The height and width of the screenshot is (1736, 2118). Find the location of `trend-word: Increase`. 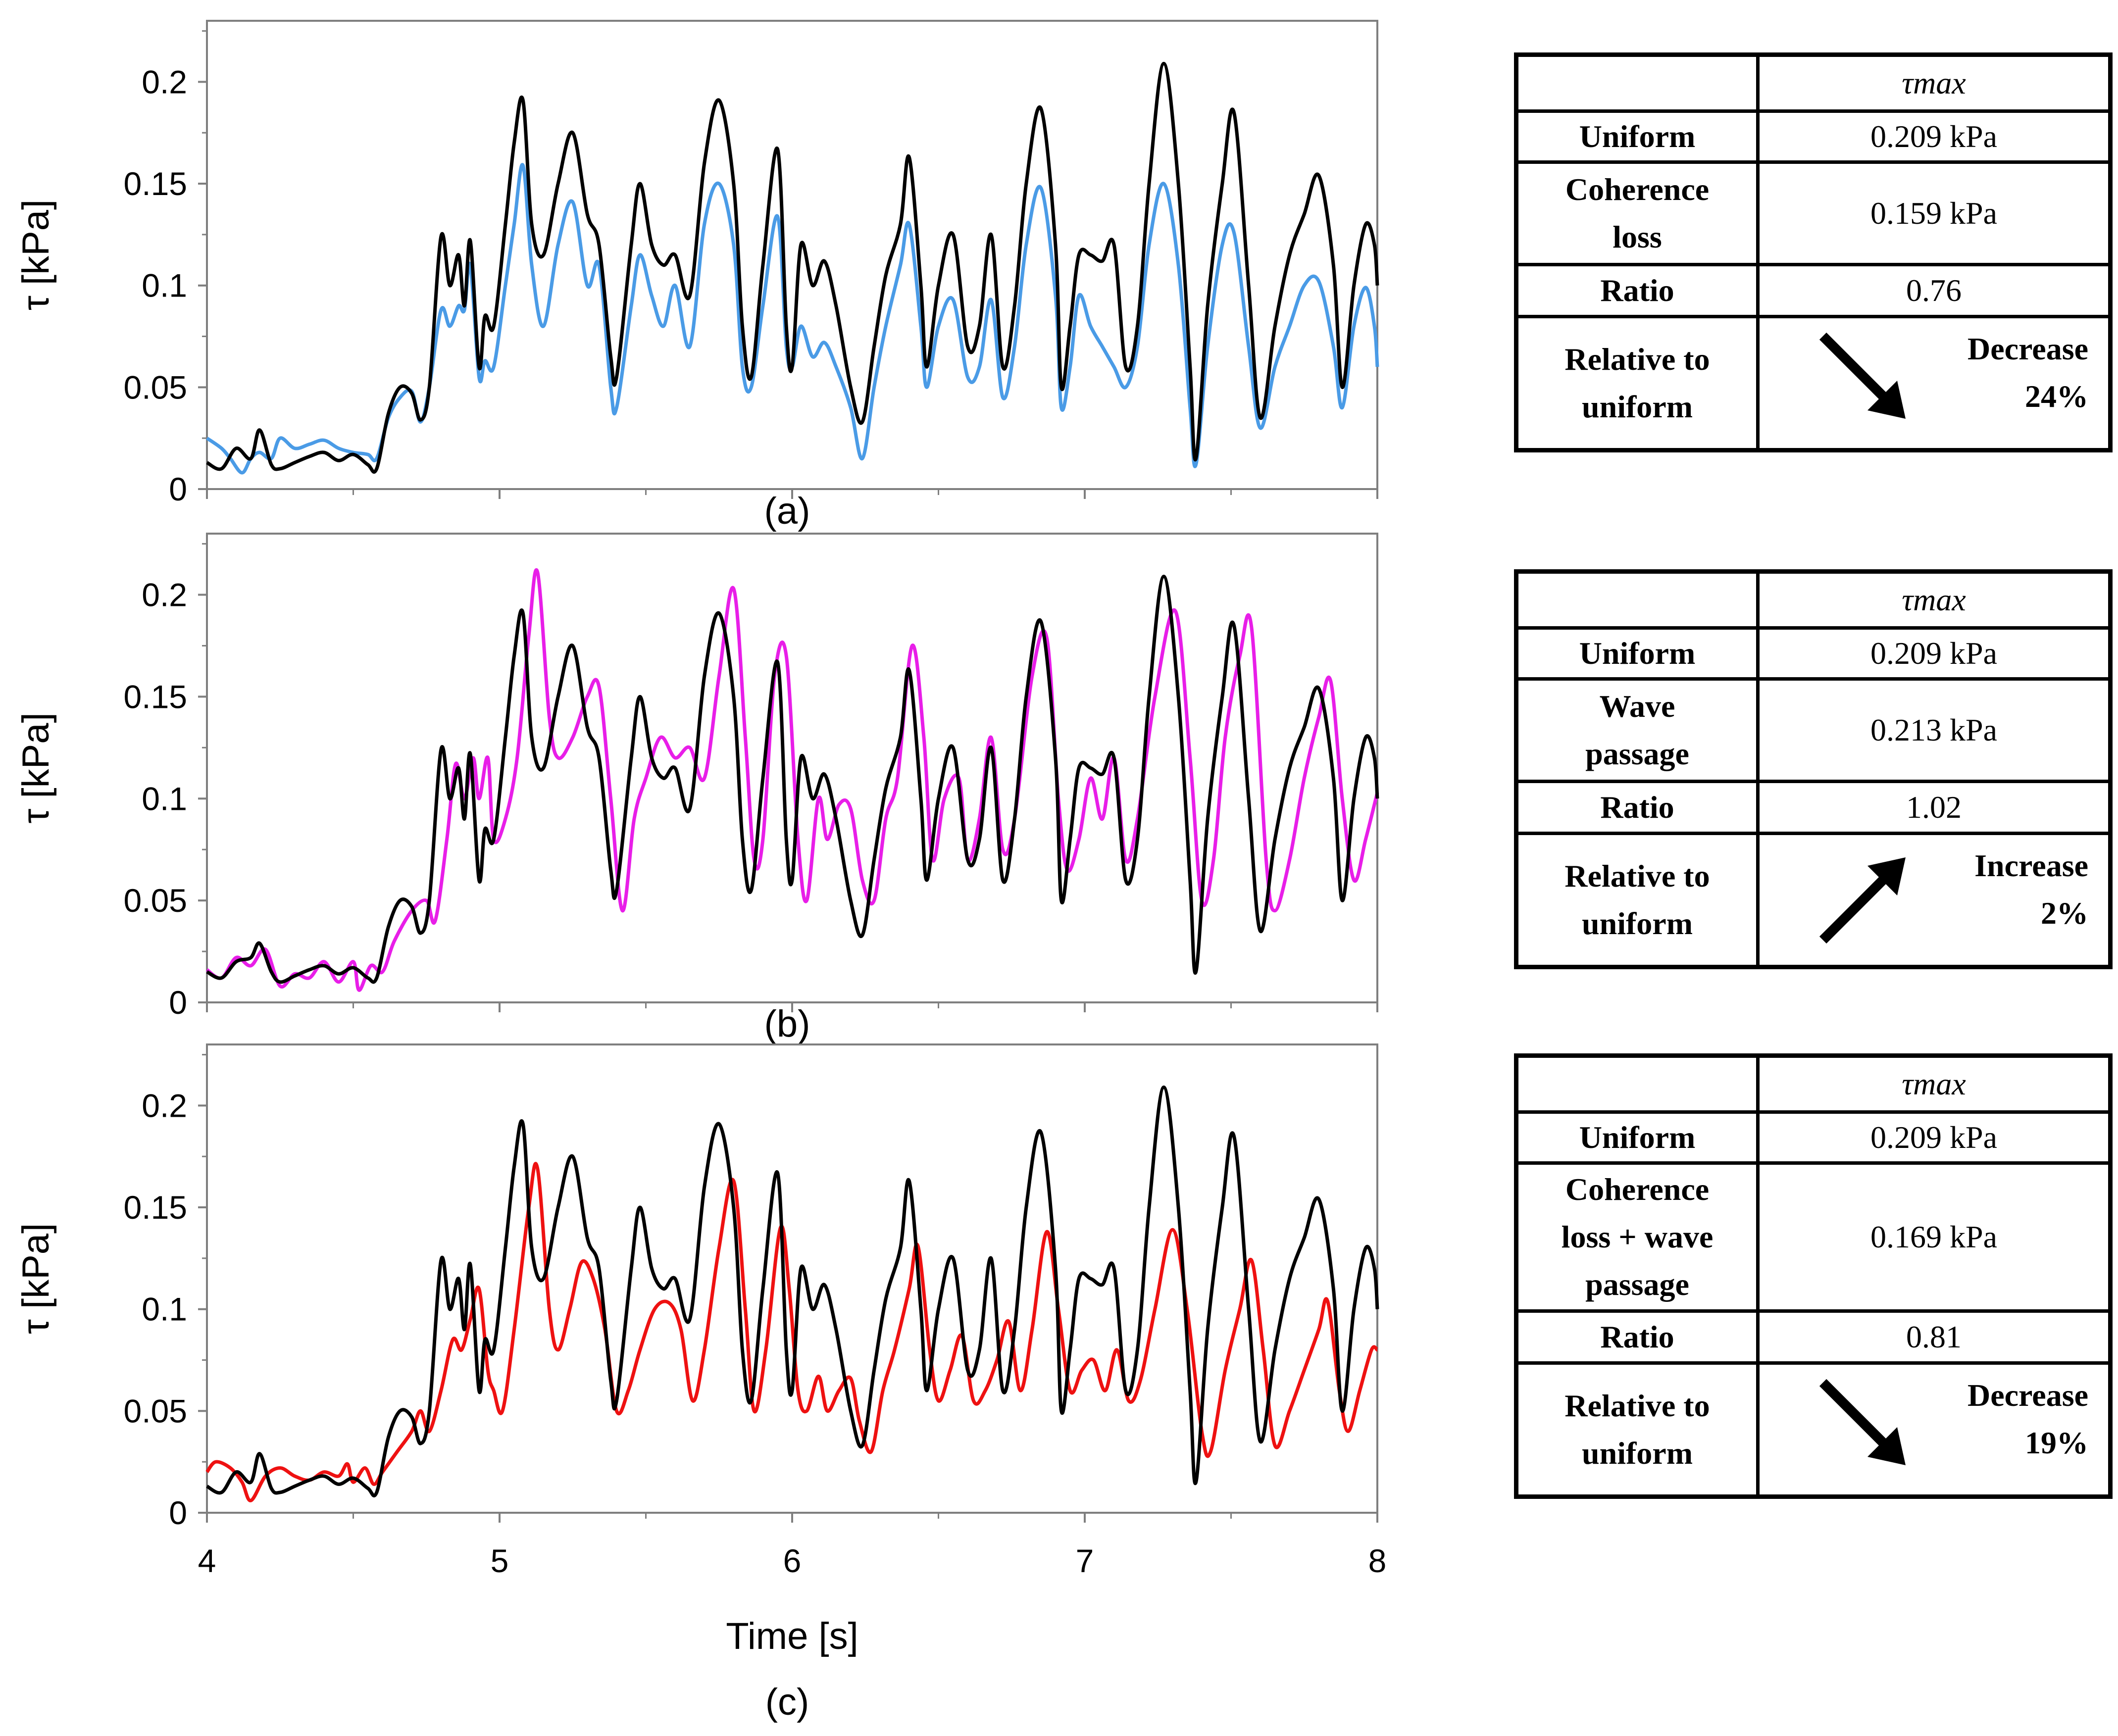

trend-word: Increase is located at coordinates (2031, 865).